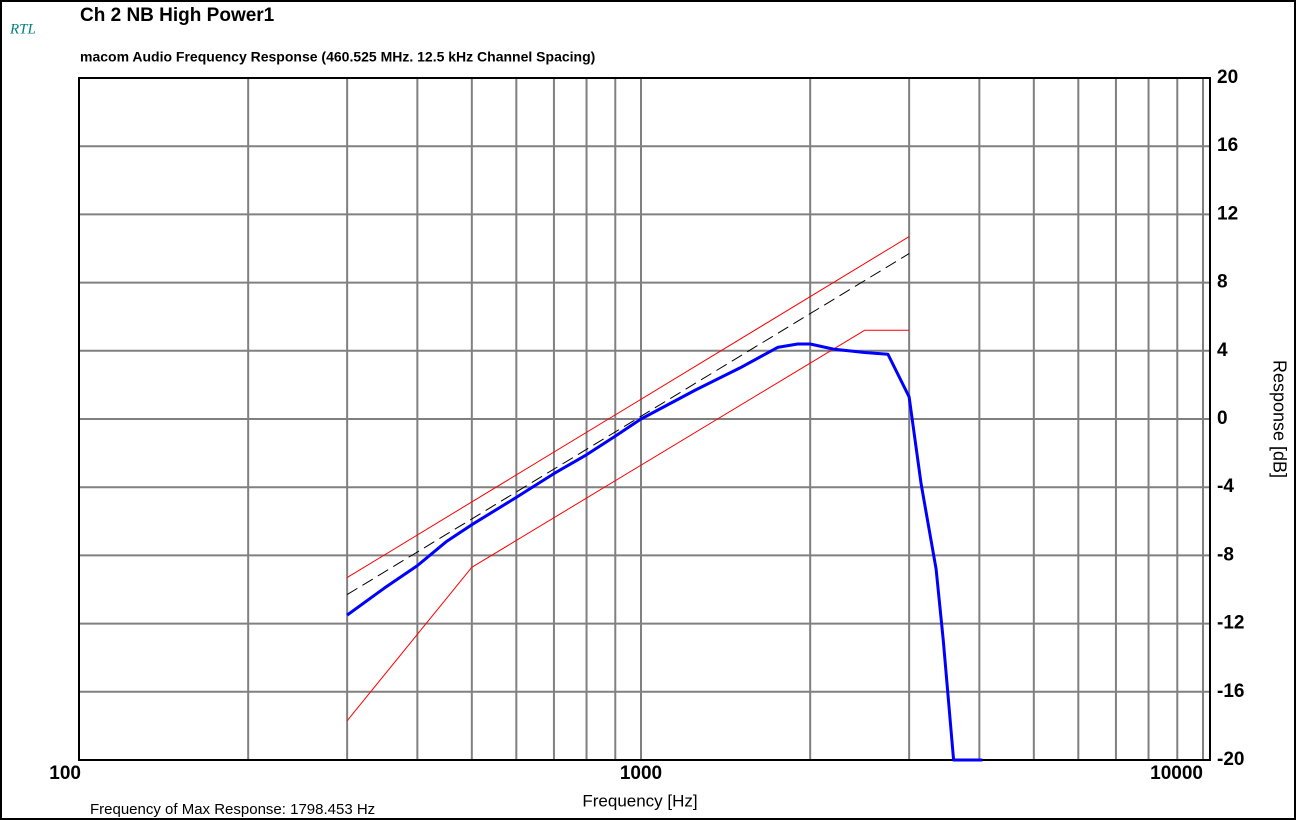 This screenshot has height=820, width=1297. Describe the element at coordinates (232, 809) in the screenshot. I see `annotation: Frequency of Max Response: 1798.453 Hz` at that location.